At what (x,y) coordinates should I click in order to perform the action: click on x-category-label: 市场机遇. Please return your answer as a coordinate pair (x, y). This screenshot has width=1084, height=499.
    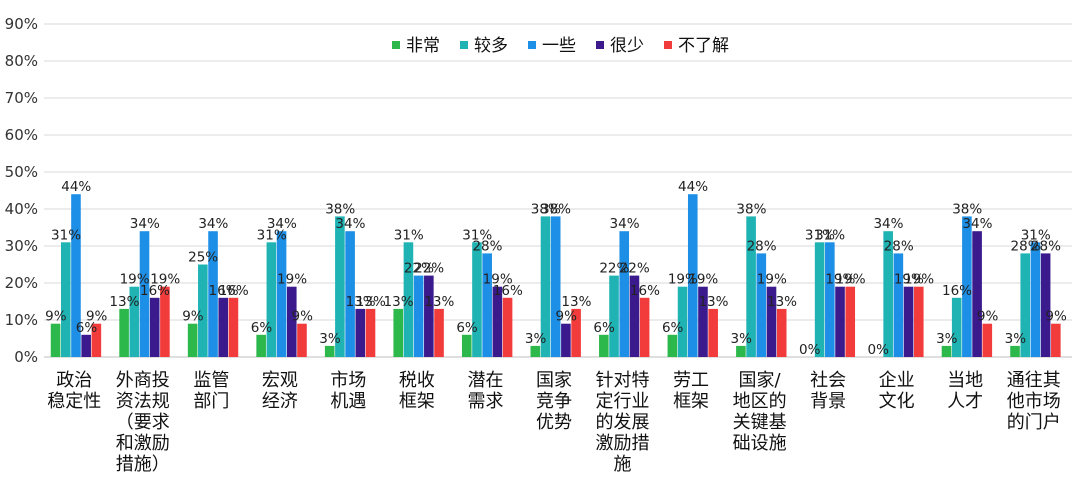
    Looking at the image, I should click on (348, 391).